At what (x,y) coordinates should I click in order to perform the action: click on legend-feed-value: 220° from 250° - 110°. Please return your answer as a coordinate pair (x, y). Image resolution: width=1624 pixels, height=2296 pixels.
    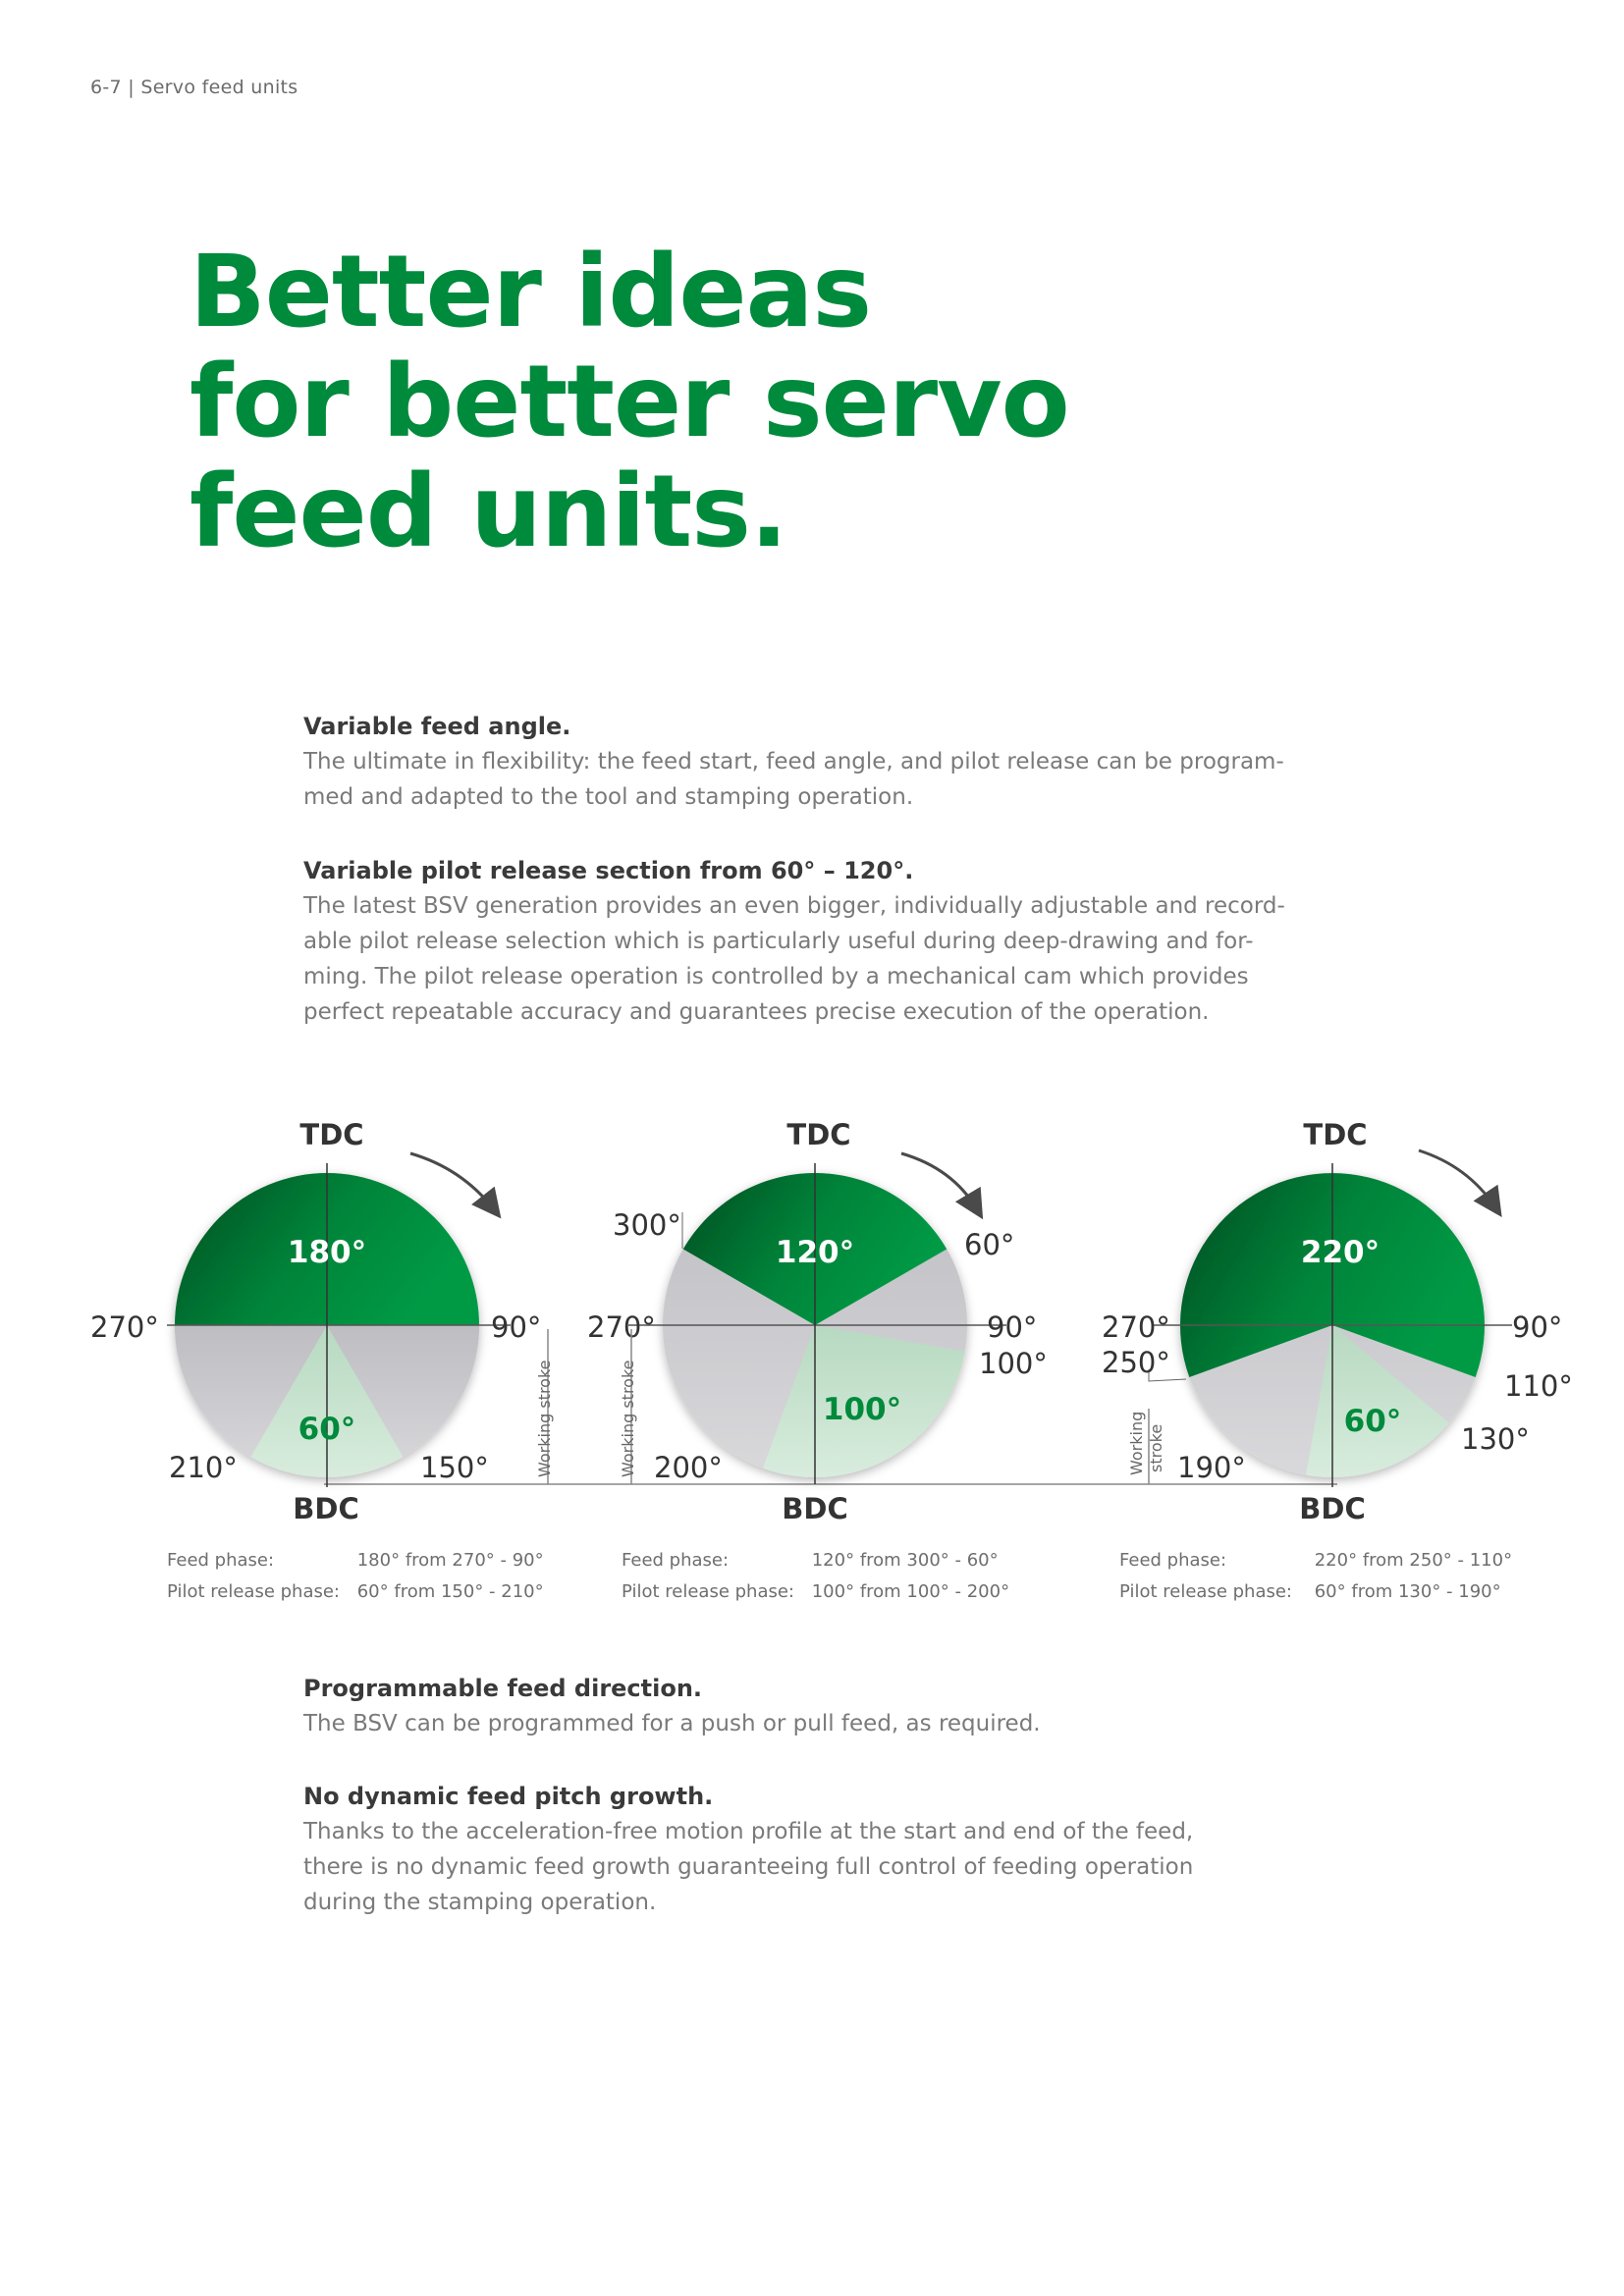
    Looking at the image, I should click on (1413, 1561).